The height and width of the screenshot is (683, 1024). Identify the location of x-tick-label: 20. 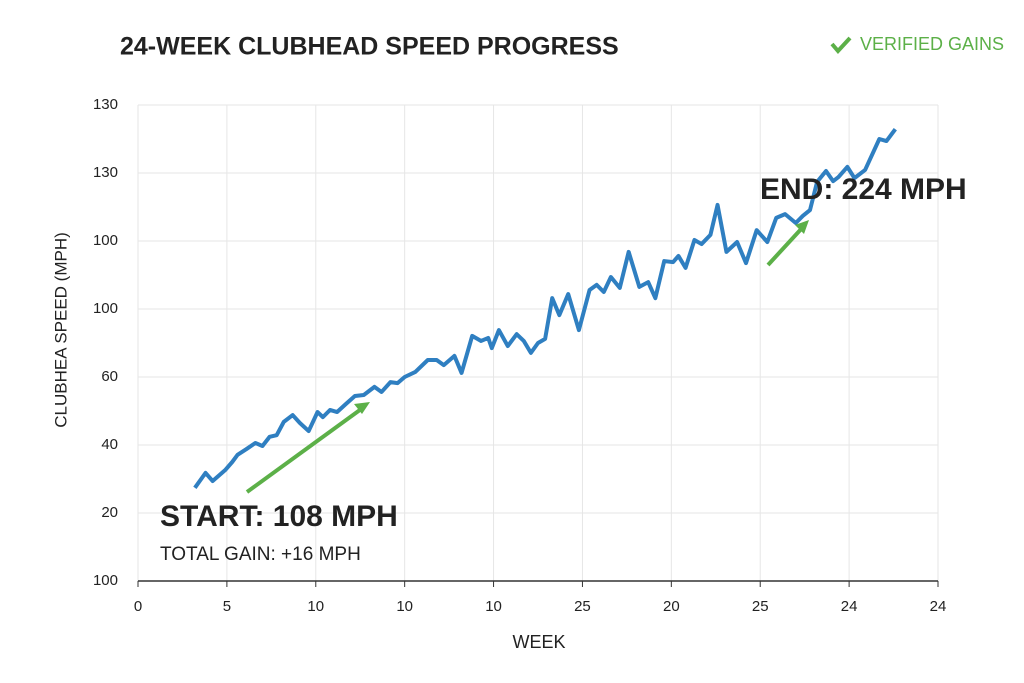
(671, 606).